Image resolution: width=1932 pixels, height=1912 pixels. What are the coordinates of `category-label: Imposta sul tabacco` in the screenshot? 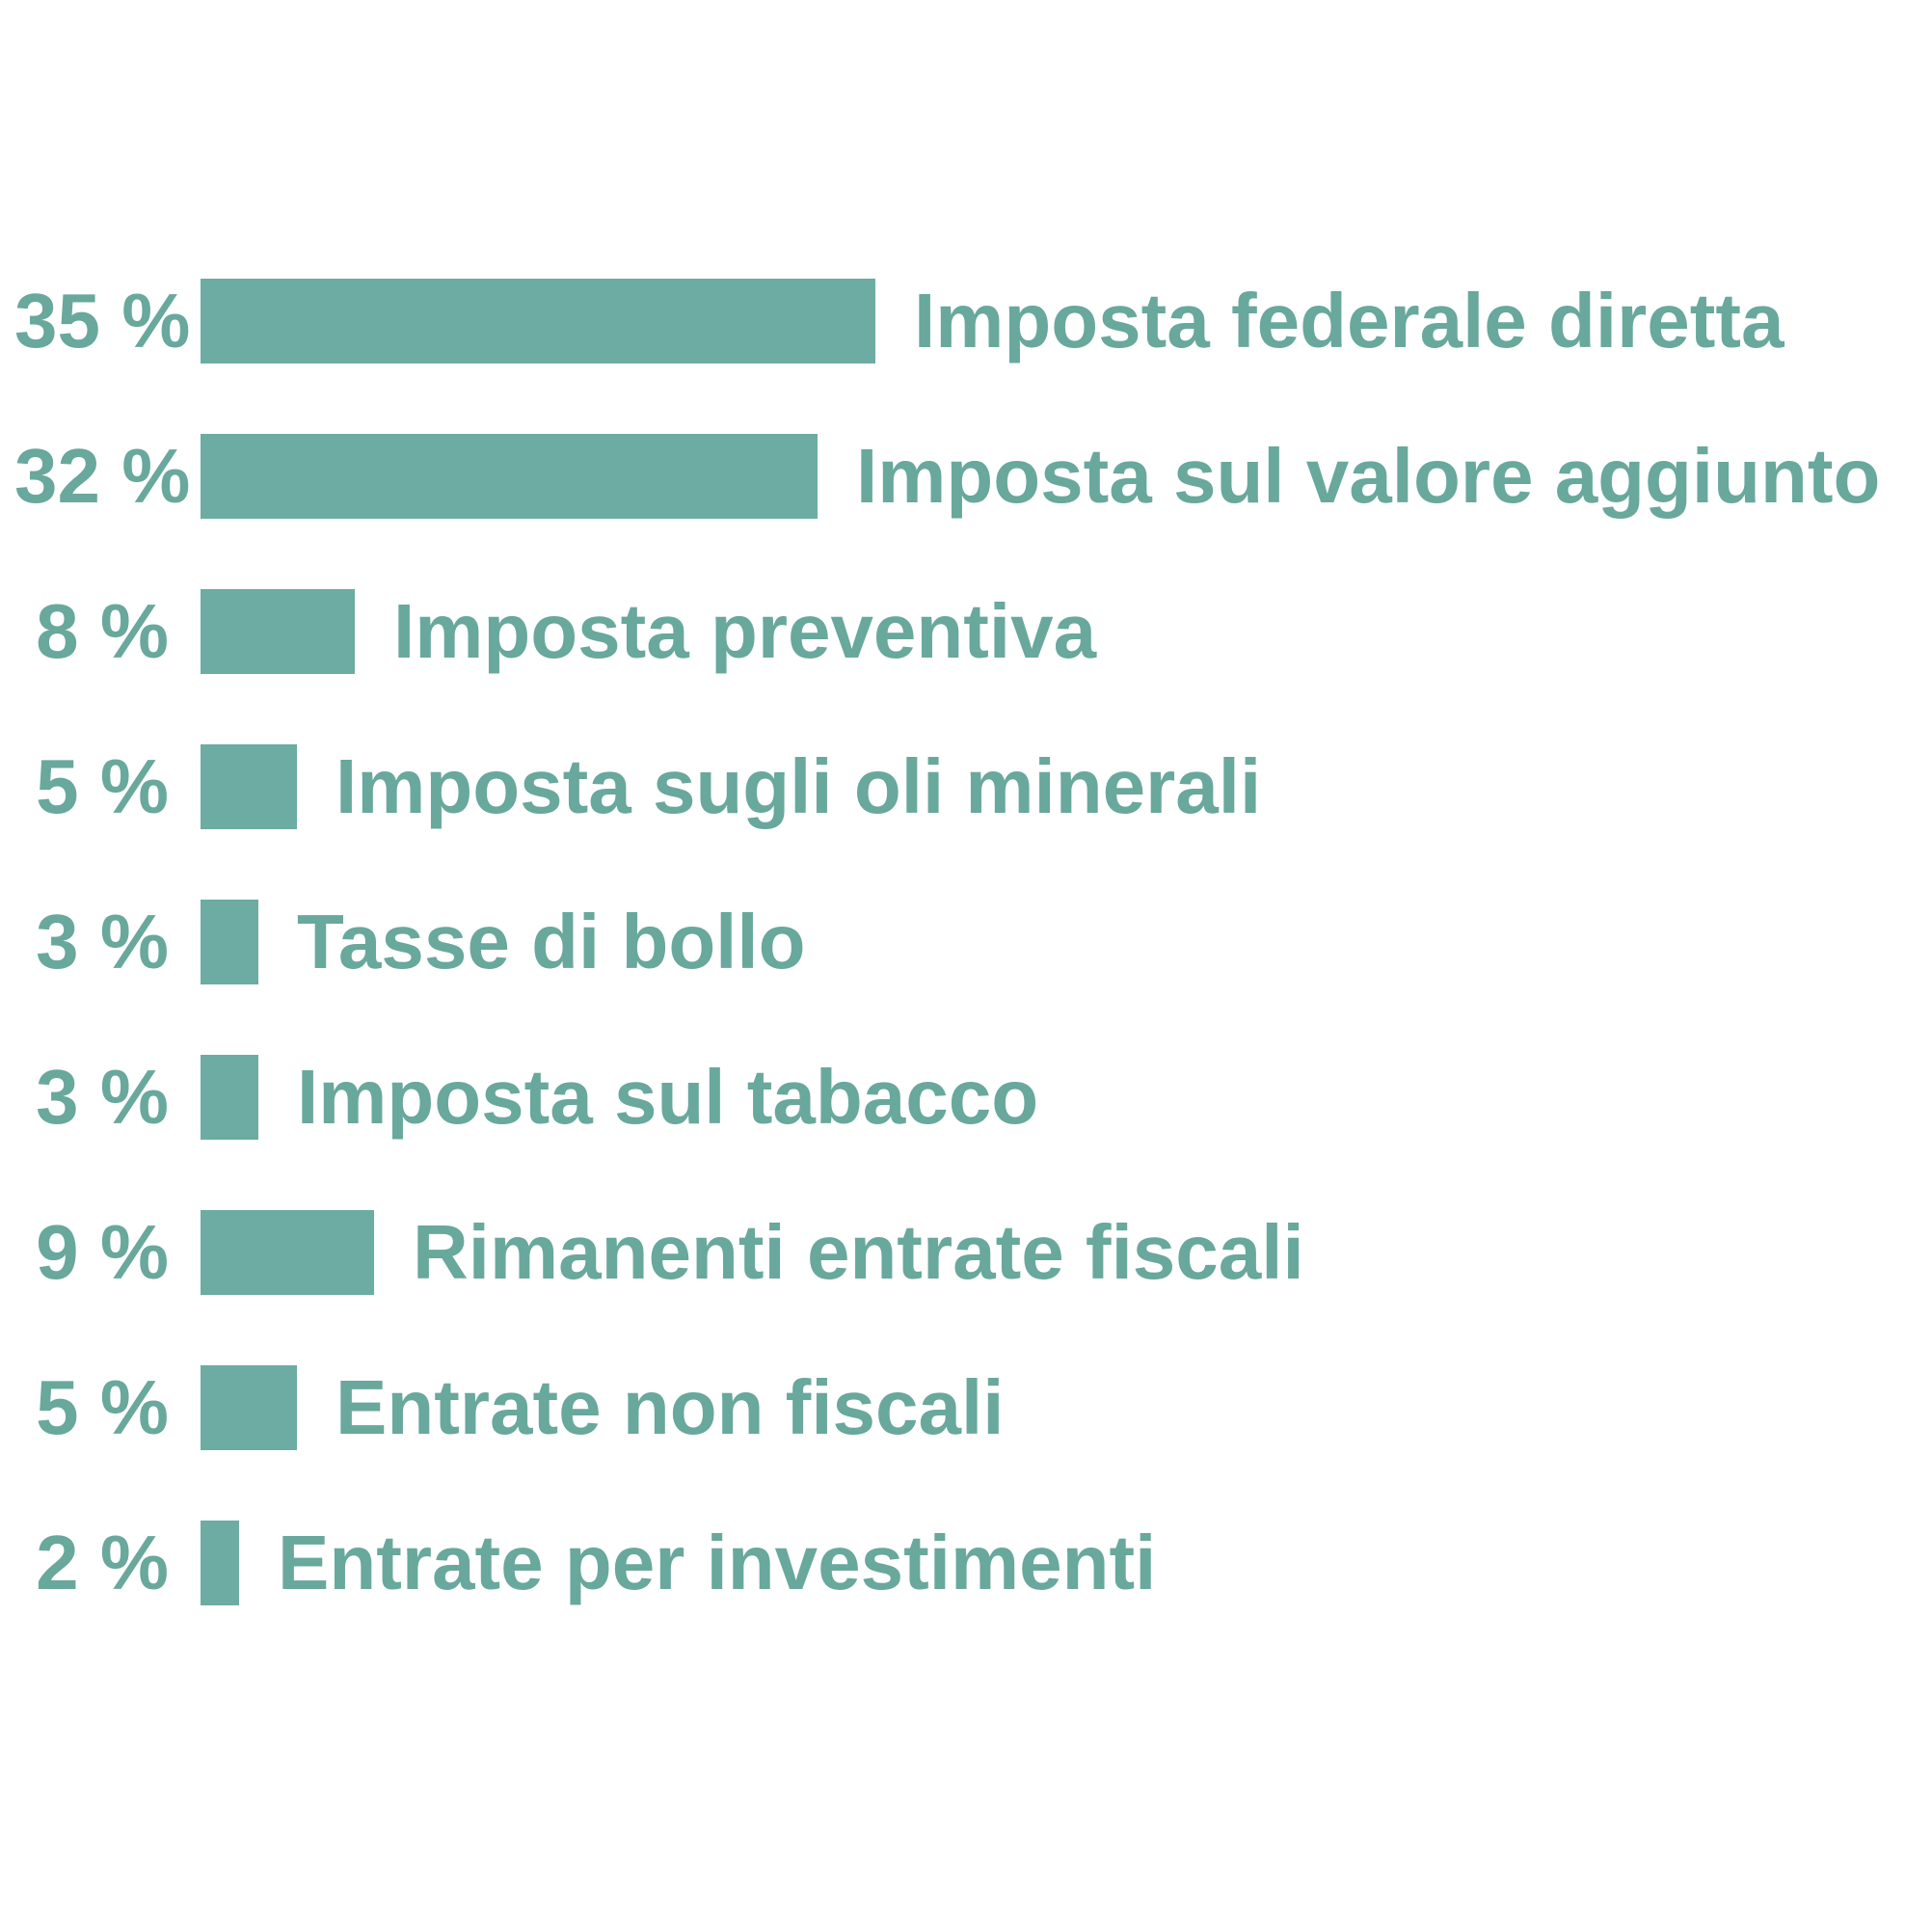 It's located at (668, 1097).